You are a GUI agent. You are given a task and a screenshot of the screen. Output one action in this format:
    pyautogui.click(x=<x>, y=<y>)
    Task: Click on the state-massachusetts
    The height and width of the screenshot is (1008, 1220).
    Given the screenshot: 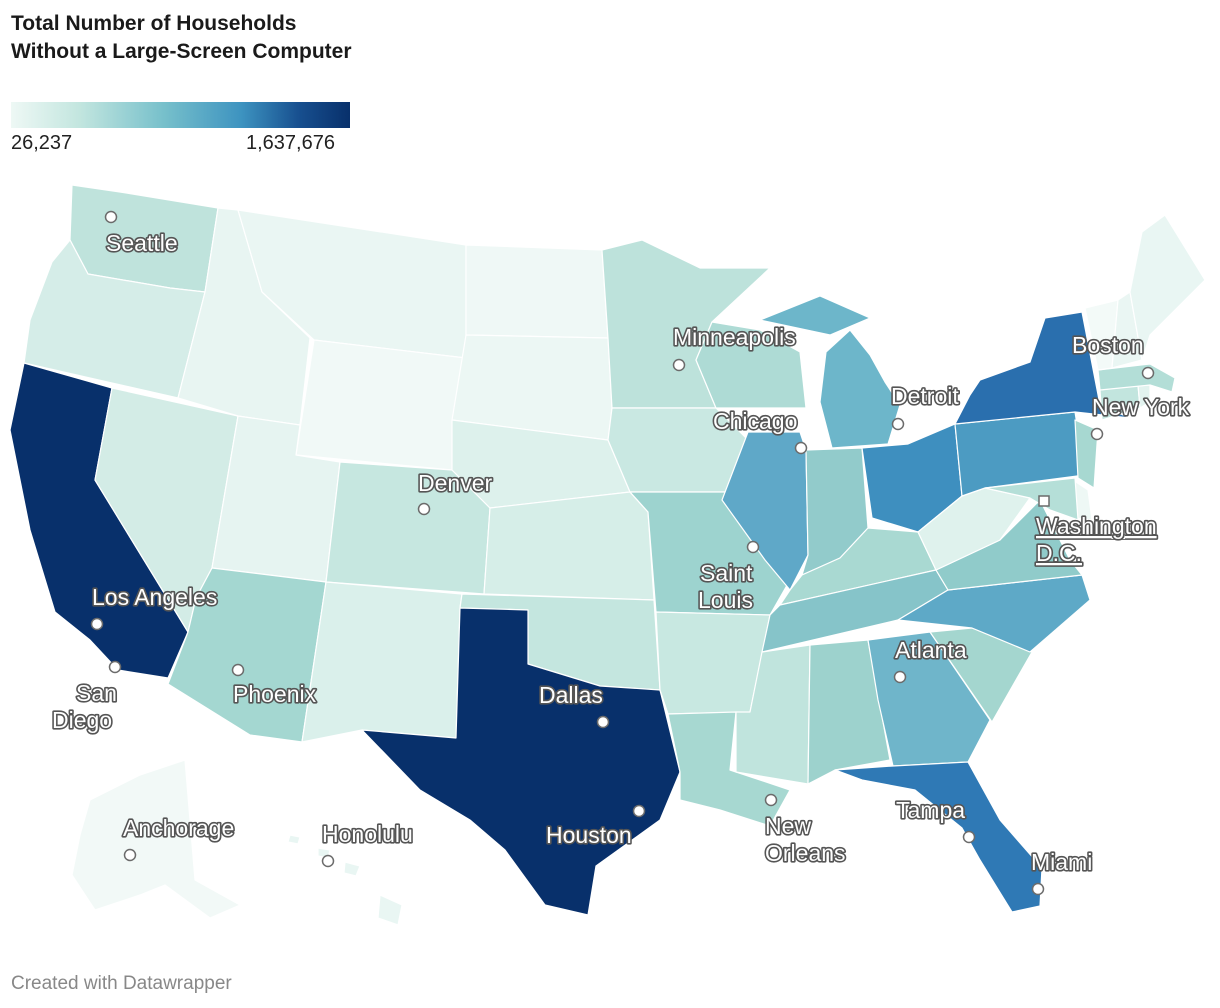 What is the action you would take?
    pyautogui.click(x=1136, y=378)
    